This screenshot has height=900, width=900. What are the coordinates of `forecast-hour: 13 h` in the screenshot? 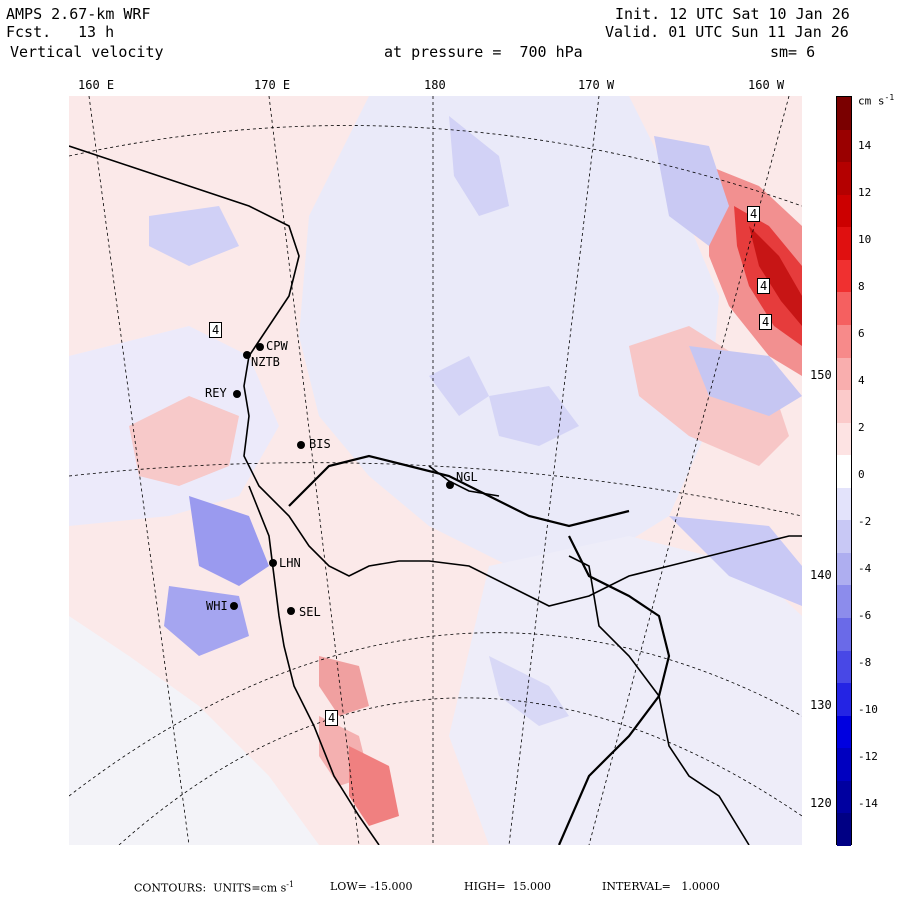 It's located at (96, 32).